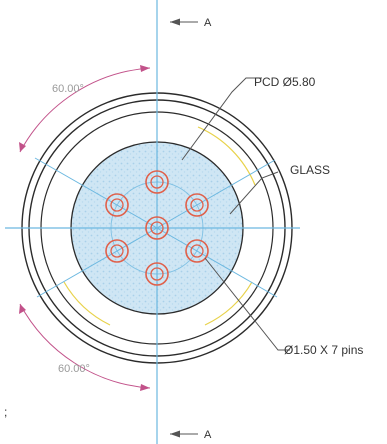 This screenshot has height=444, width=387. I want to click on angle-dim-arc-bottom, so click(85, 346).